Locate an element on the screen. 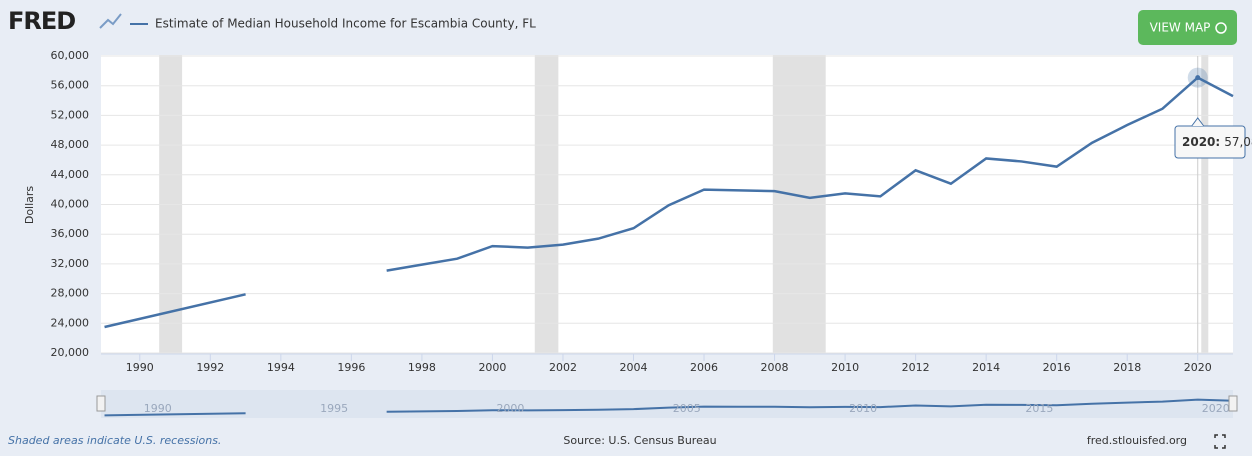 The width and height of the screenshot is (1252, 456). site: fred.stlouisfed.org is located at coordinates (1137, 440).